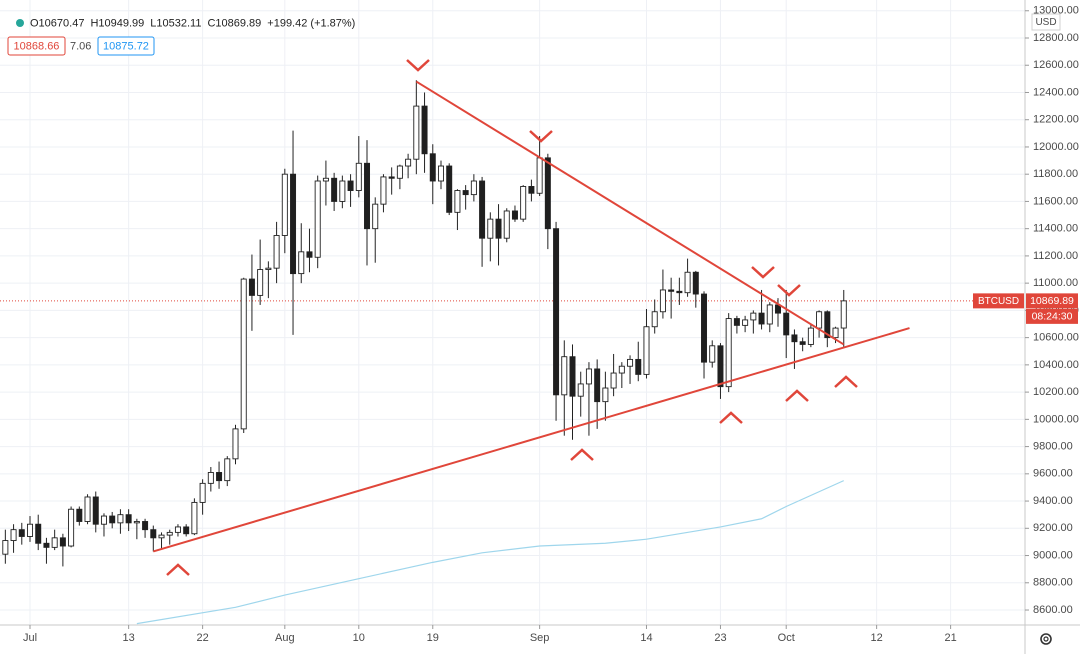 The image size is (1080, 659). I want to click on y-tick-label: 11400.00, so click(1055, 229).